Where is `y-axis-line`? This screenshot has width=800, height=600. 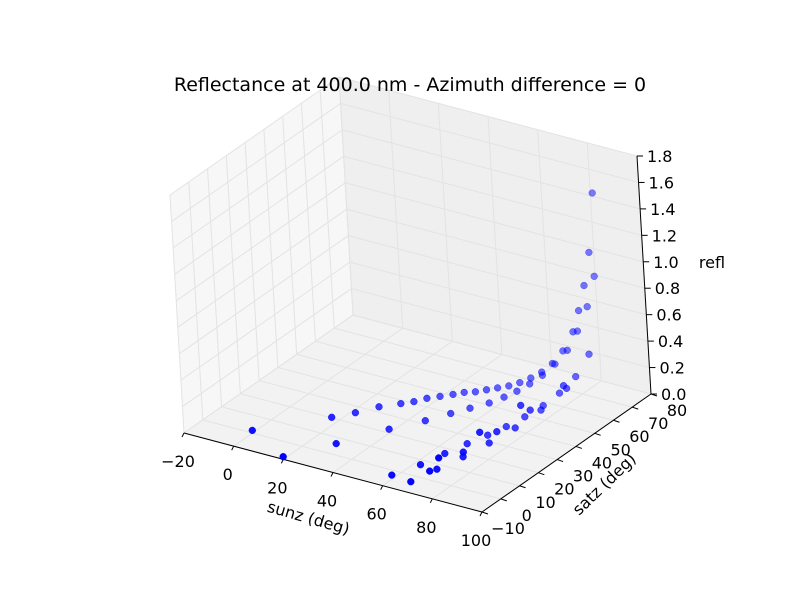 y-axis-line is located at coordinates (566, 453).